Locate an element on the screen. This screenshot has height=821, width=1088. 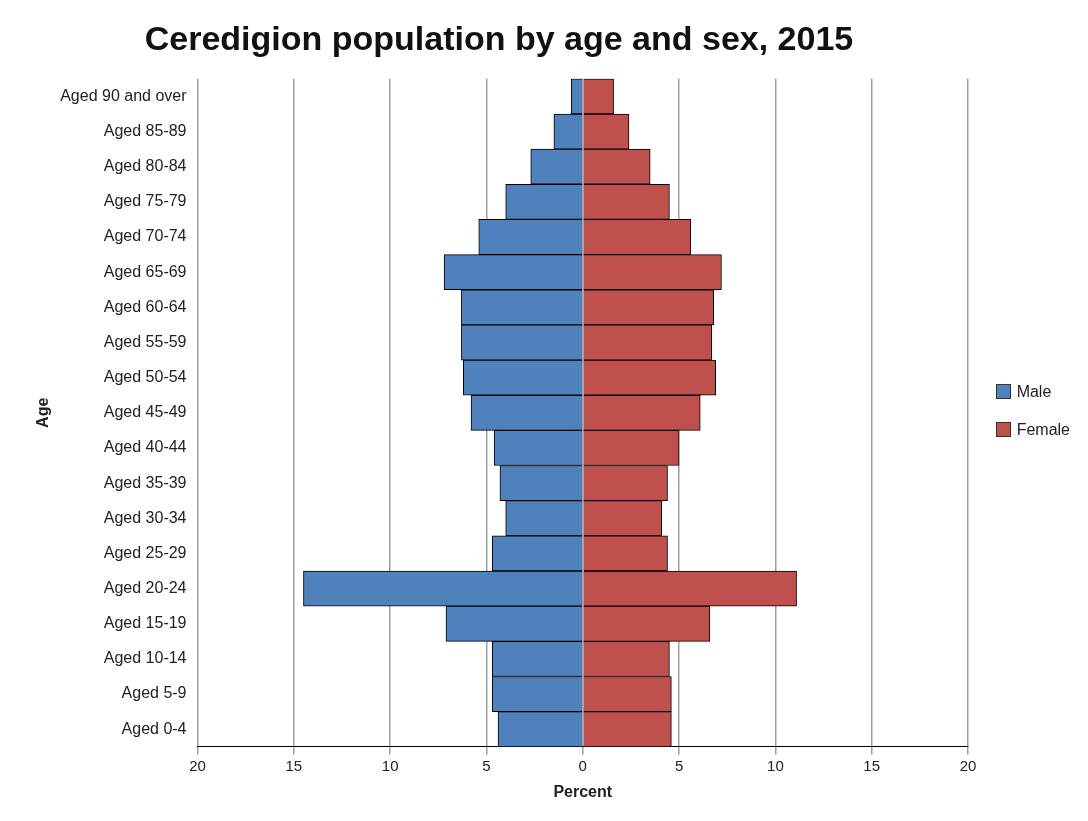
y-tick-label: Aged 15-19 is located at coordinates (145, 623).